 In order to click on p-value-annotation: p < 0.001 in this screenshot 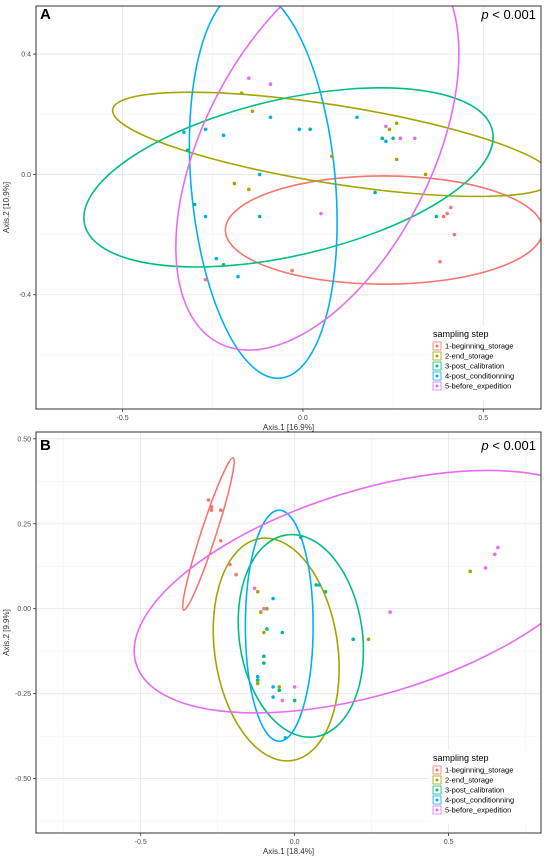, I will do `click(508, 14)`.